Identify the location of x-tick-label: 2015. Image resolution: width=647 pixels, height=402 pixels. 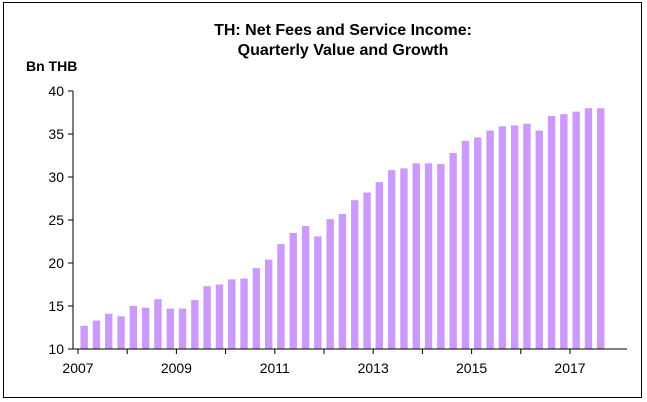
(471, 368).